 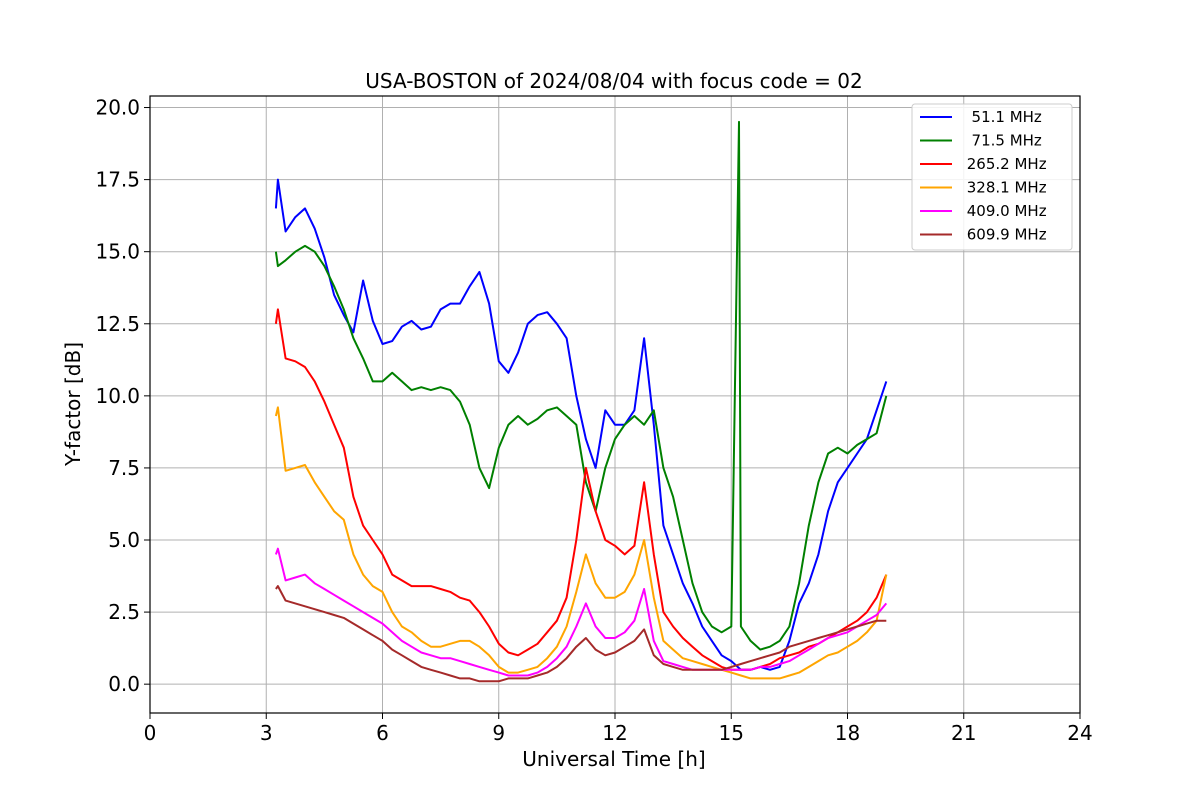 I want to click on y-tick-label: 7.5, so click(x=124, y=468).